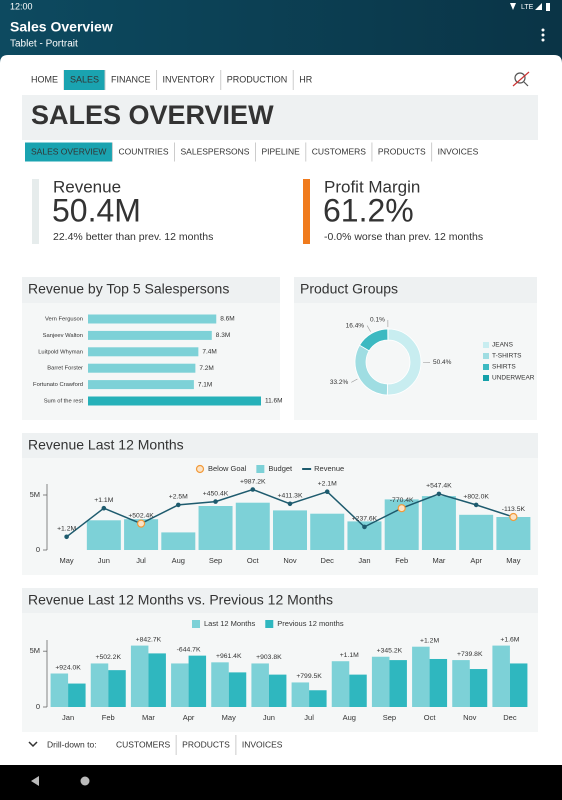 This screenshot has height=800, width=562. I want to click on menu-item: SALES OVERVIEW, so click(68, 151).